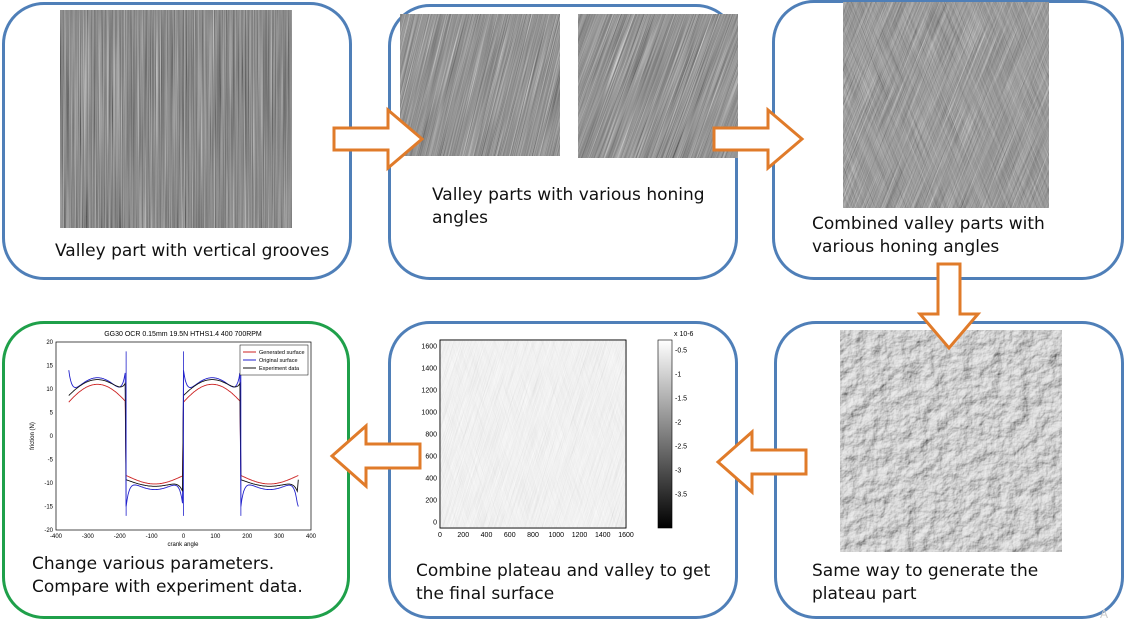 Image resolution: width=1126 pixels, height=623 pixels. I want to click on page-mark: A, so click(1103, 614).